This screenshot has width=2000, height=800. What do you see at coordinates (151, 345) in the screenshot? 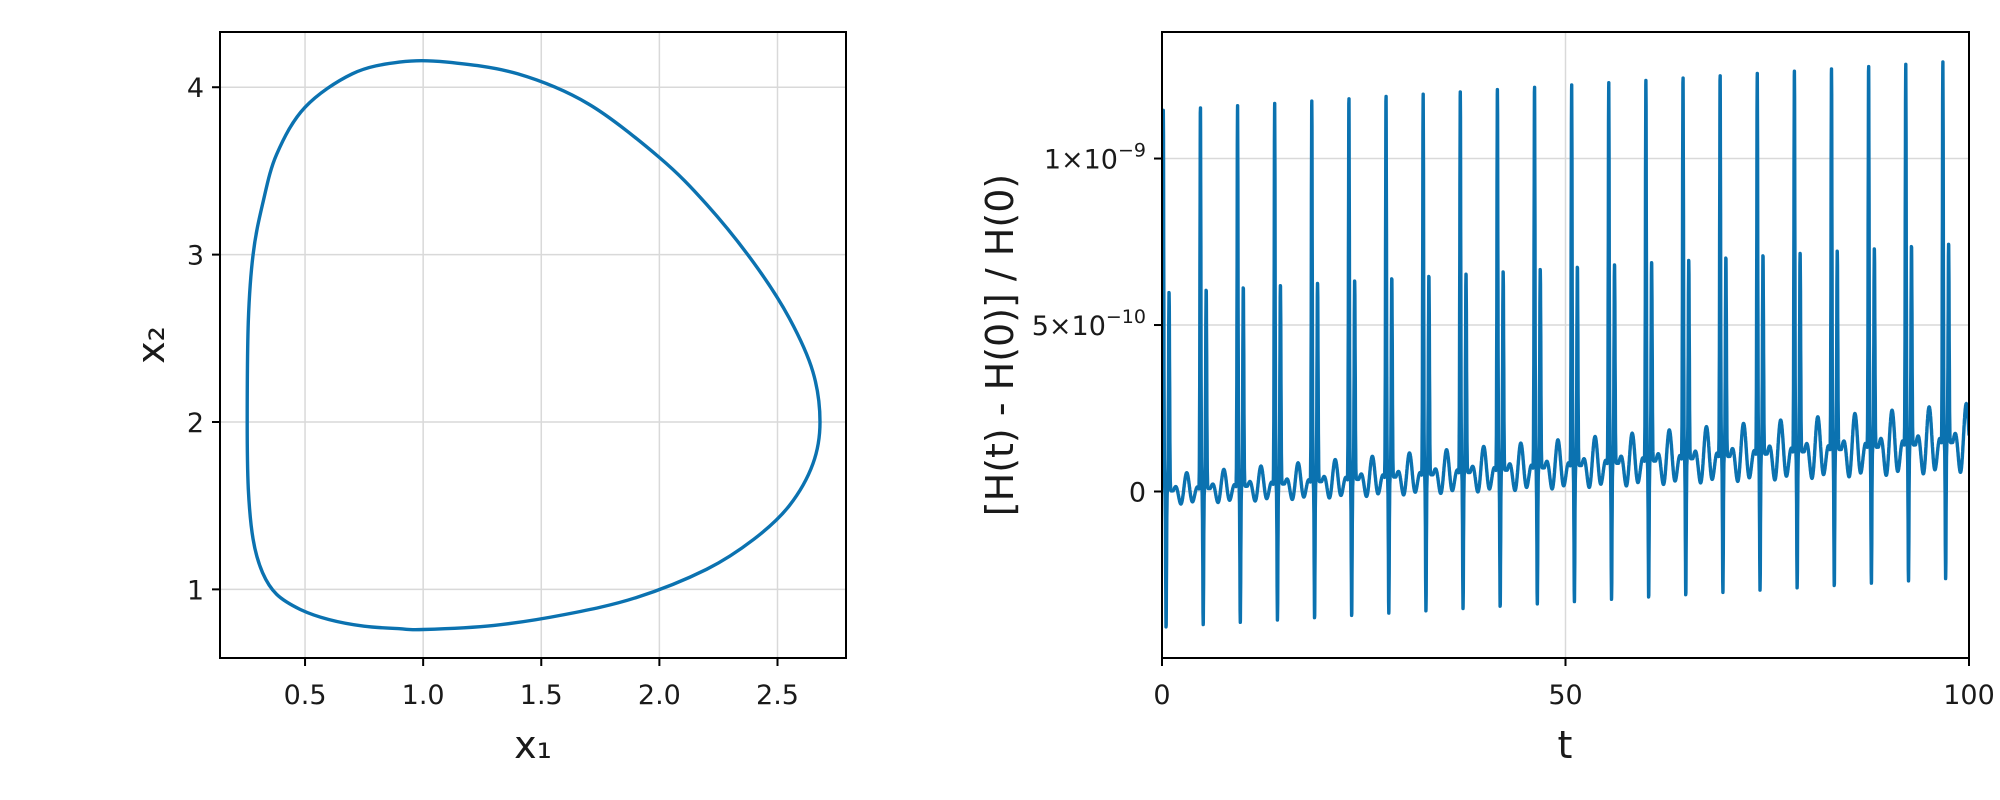
I see `phase-portrait-ylabel: x₂` at bounding box center [151, 345].